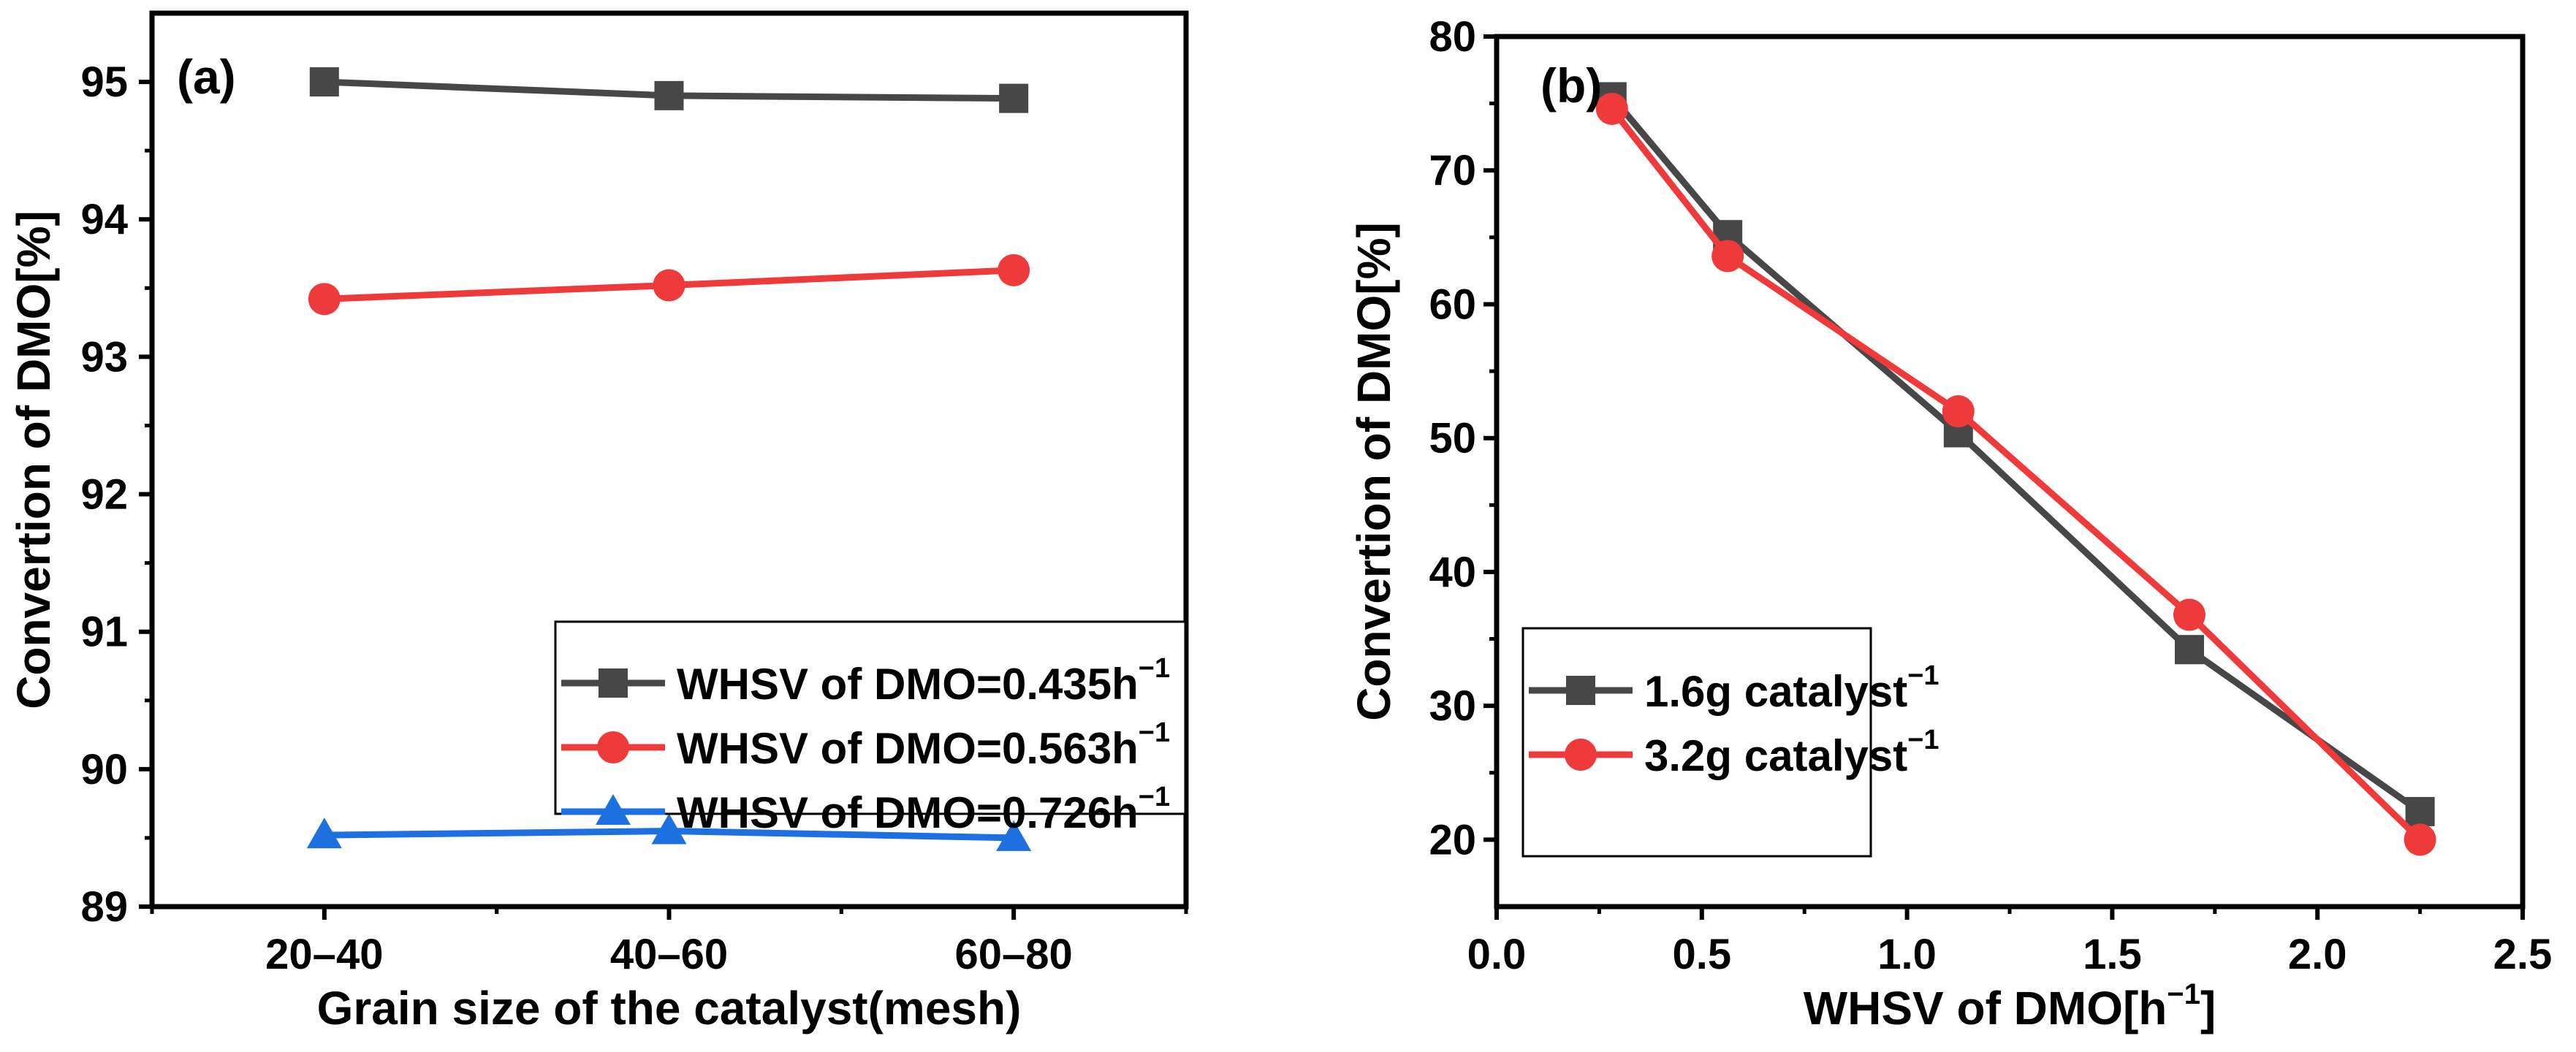  I want to click on y-tick-label: 94, so click(104, 219).